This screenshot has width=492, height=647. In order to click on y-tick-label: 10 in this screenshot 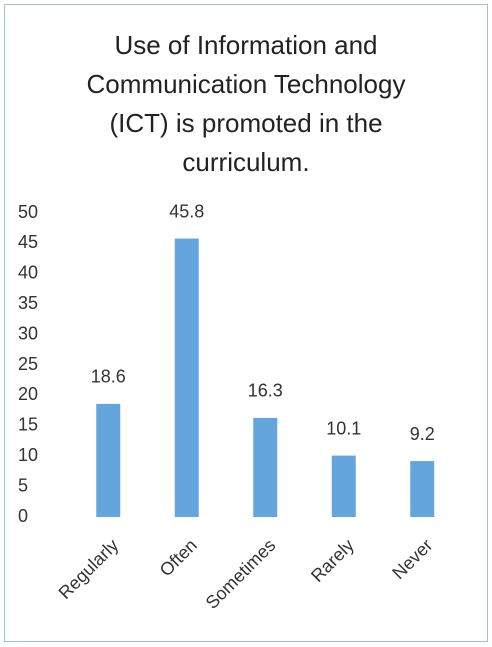, I will do `click(28, 455)`.